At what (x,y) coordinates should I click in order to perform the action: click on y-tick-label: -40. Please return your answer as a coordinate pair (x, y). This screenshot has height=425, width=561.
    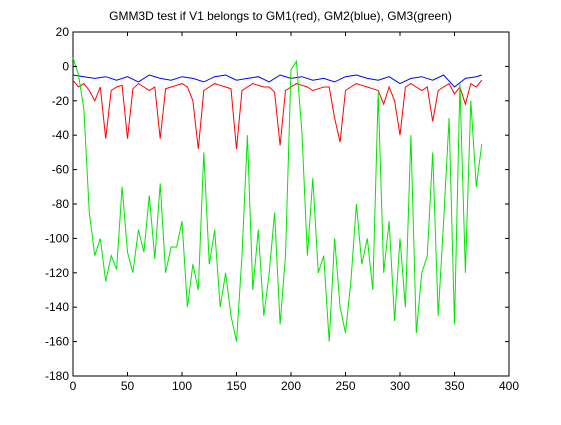
    Looking at the image, I should click on (61, 135).